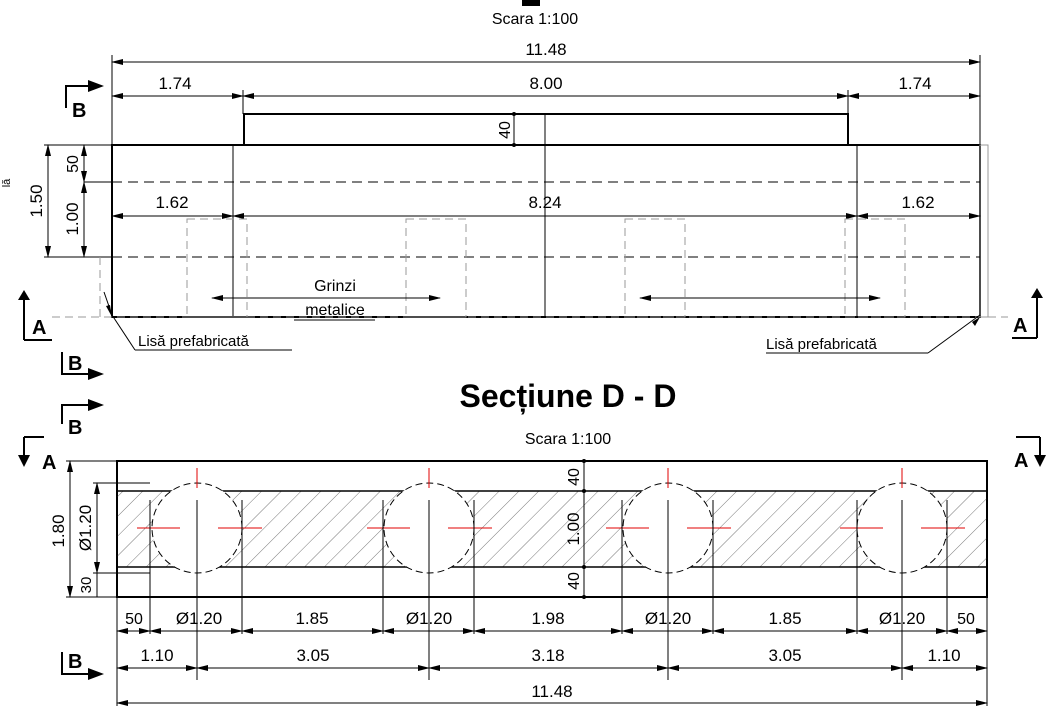 This screenshot has height=709, width=1049. I want to click on section-dd-title: Secțiune D - D, so click(568, 396).